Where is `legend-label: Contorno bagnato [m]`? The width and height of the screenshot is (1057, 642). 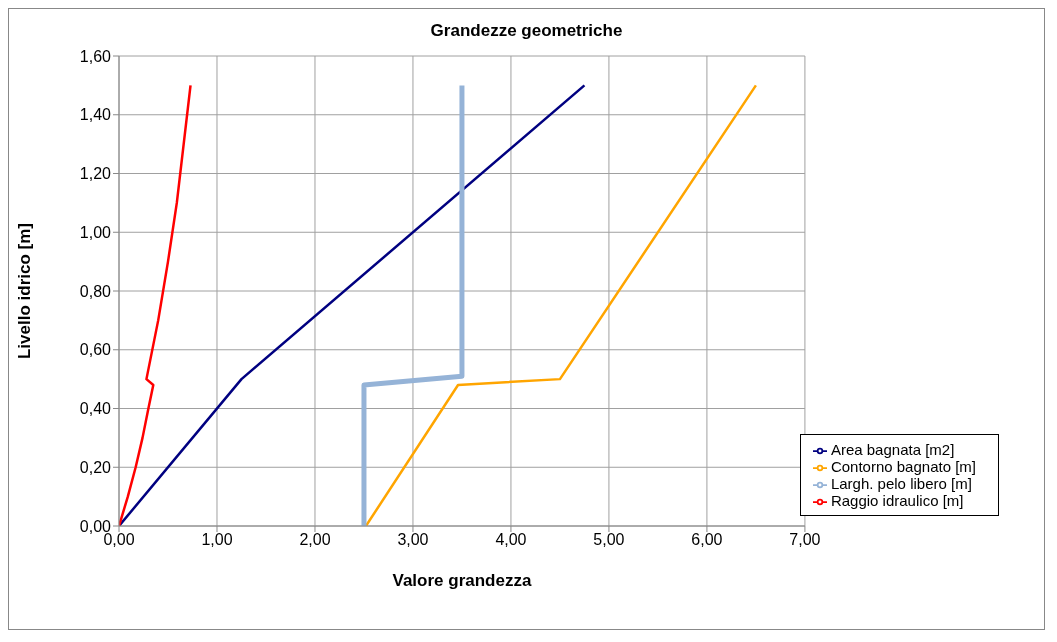
legend-label: Contorno bagnato [m] is located at coordinates (903, 466).